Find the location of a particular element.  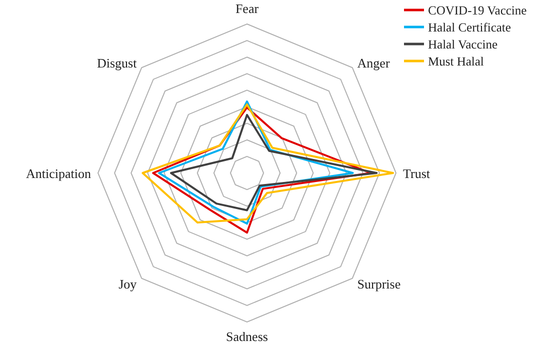

spoke-label: Anger is located at coordinates (373, 63).